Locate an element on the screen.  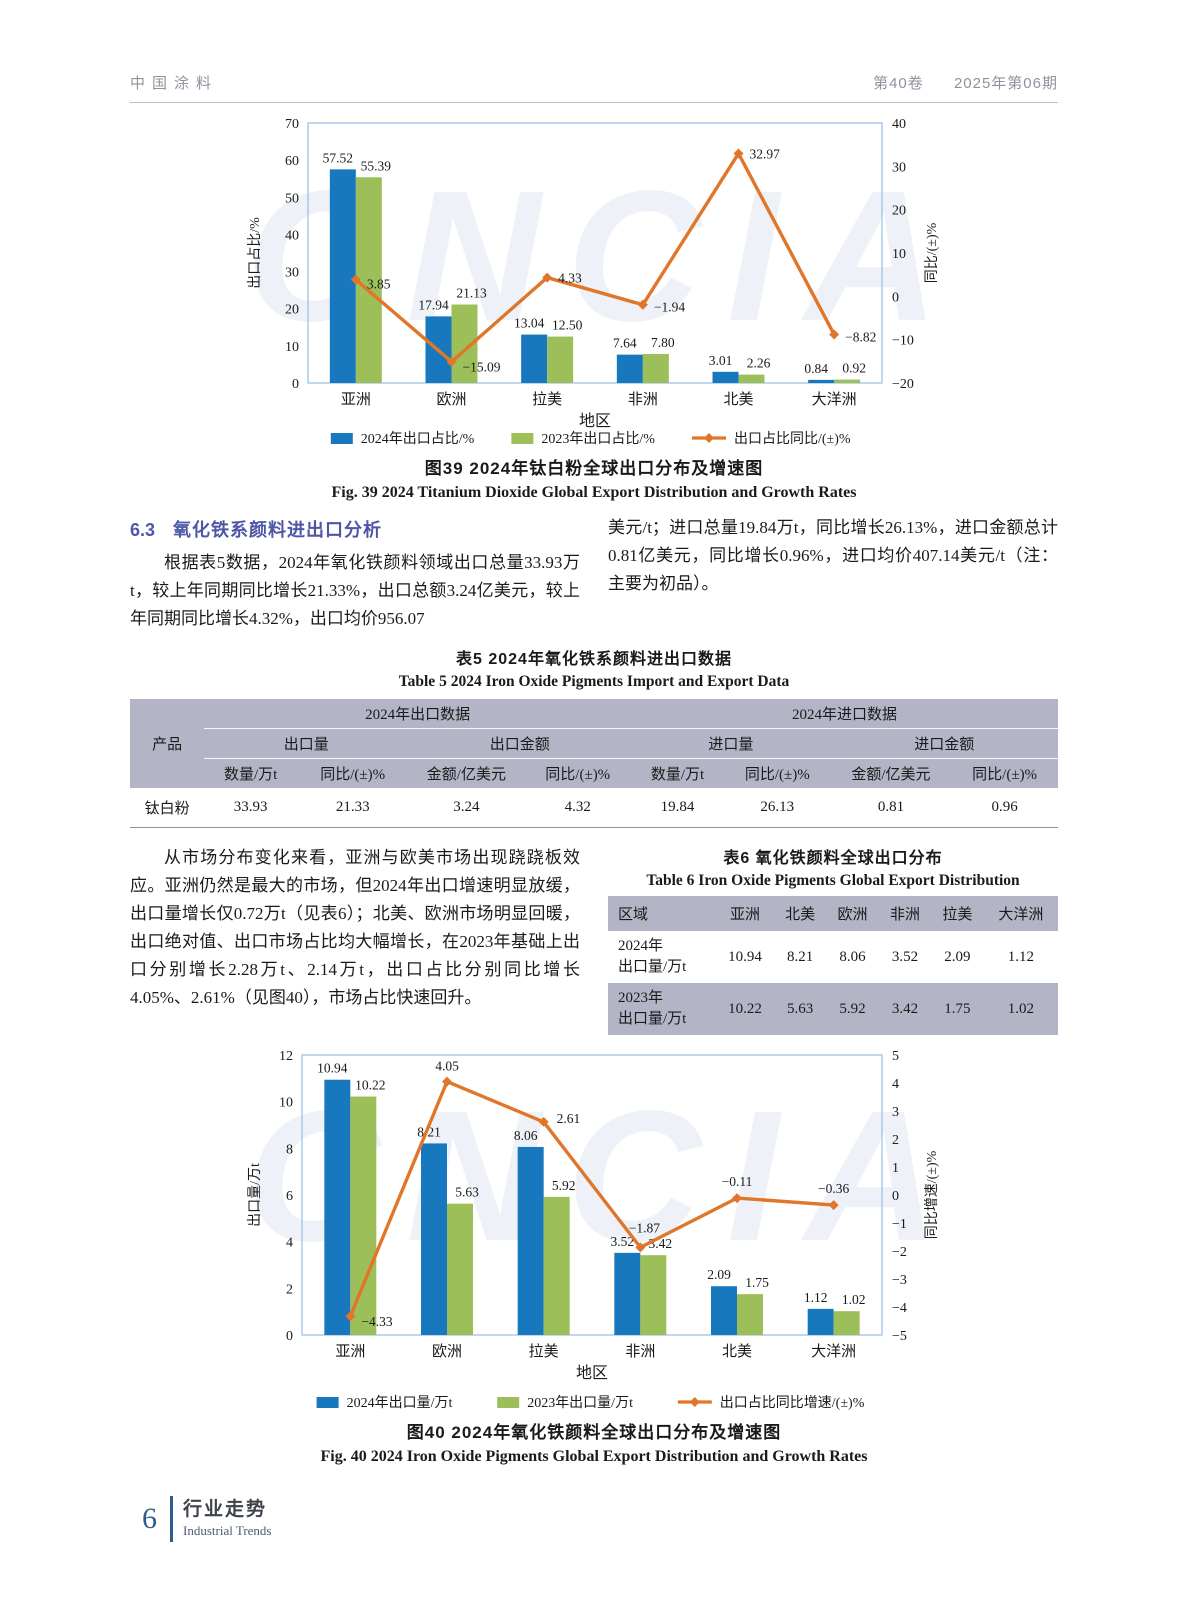
svg-text: −10 is located at coordinates (903, 341).